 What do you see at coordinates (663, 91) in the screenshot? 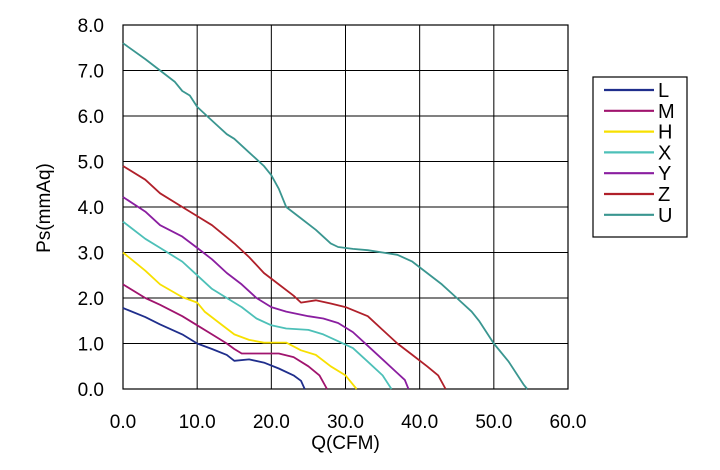
I see `legend-label-l: L` at bounding box center [663, 91].